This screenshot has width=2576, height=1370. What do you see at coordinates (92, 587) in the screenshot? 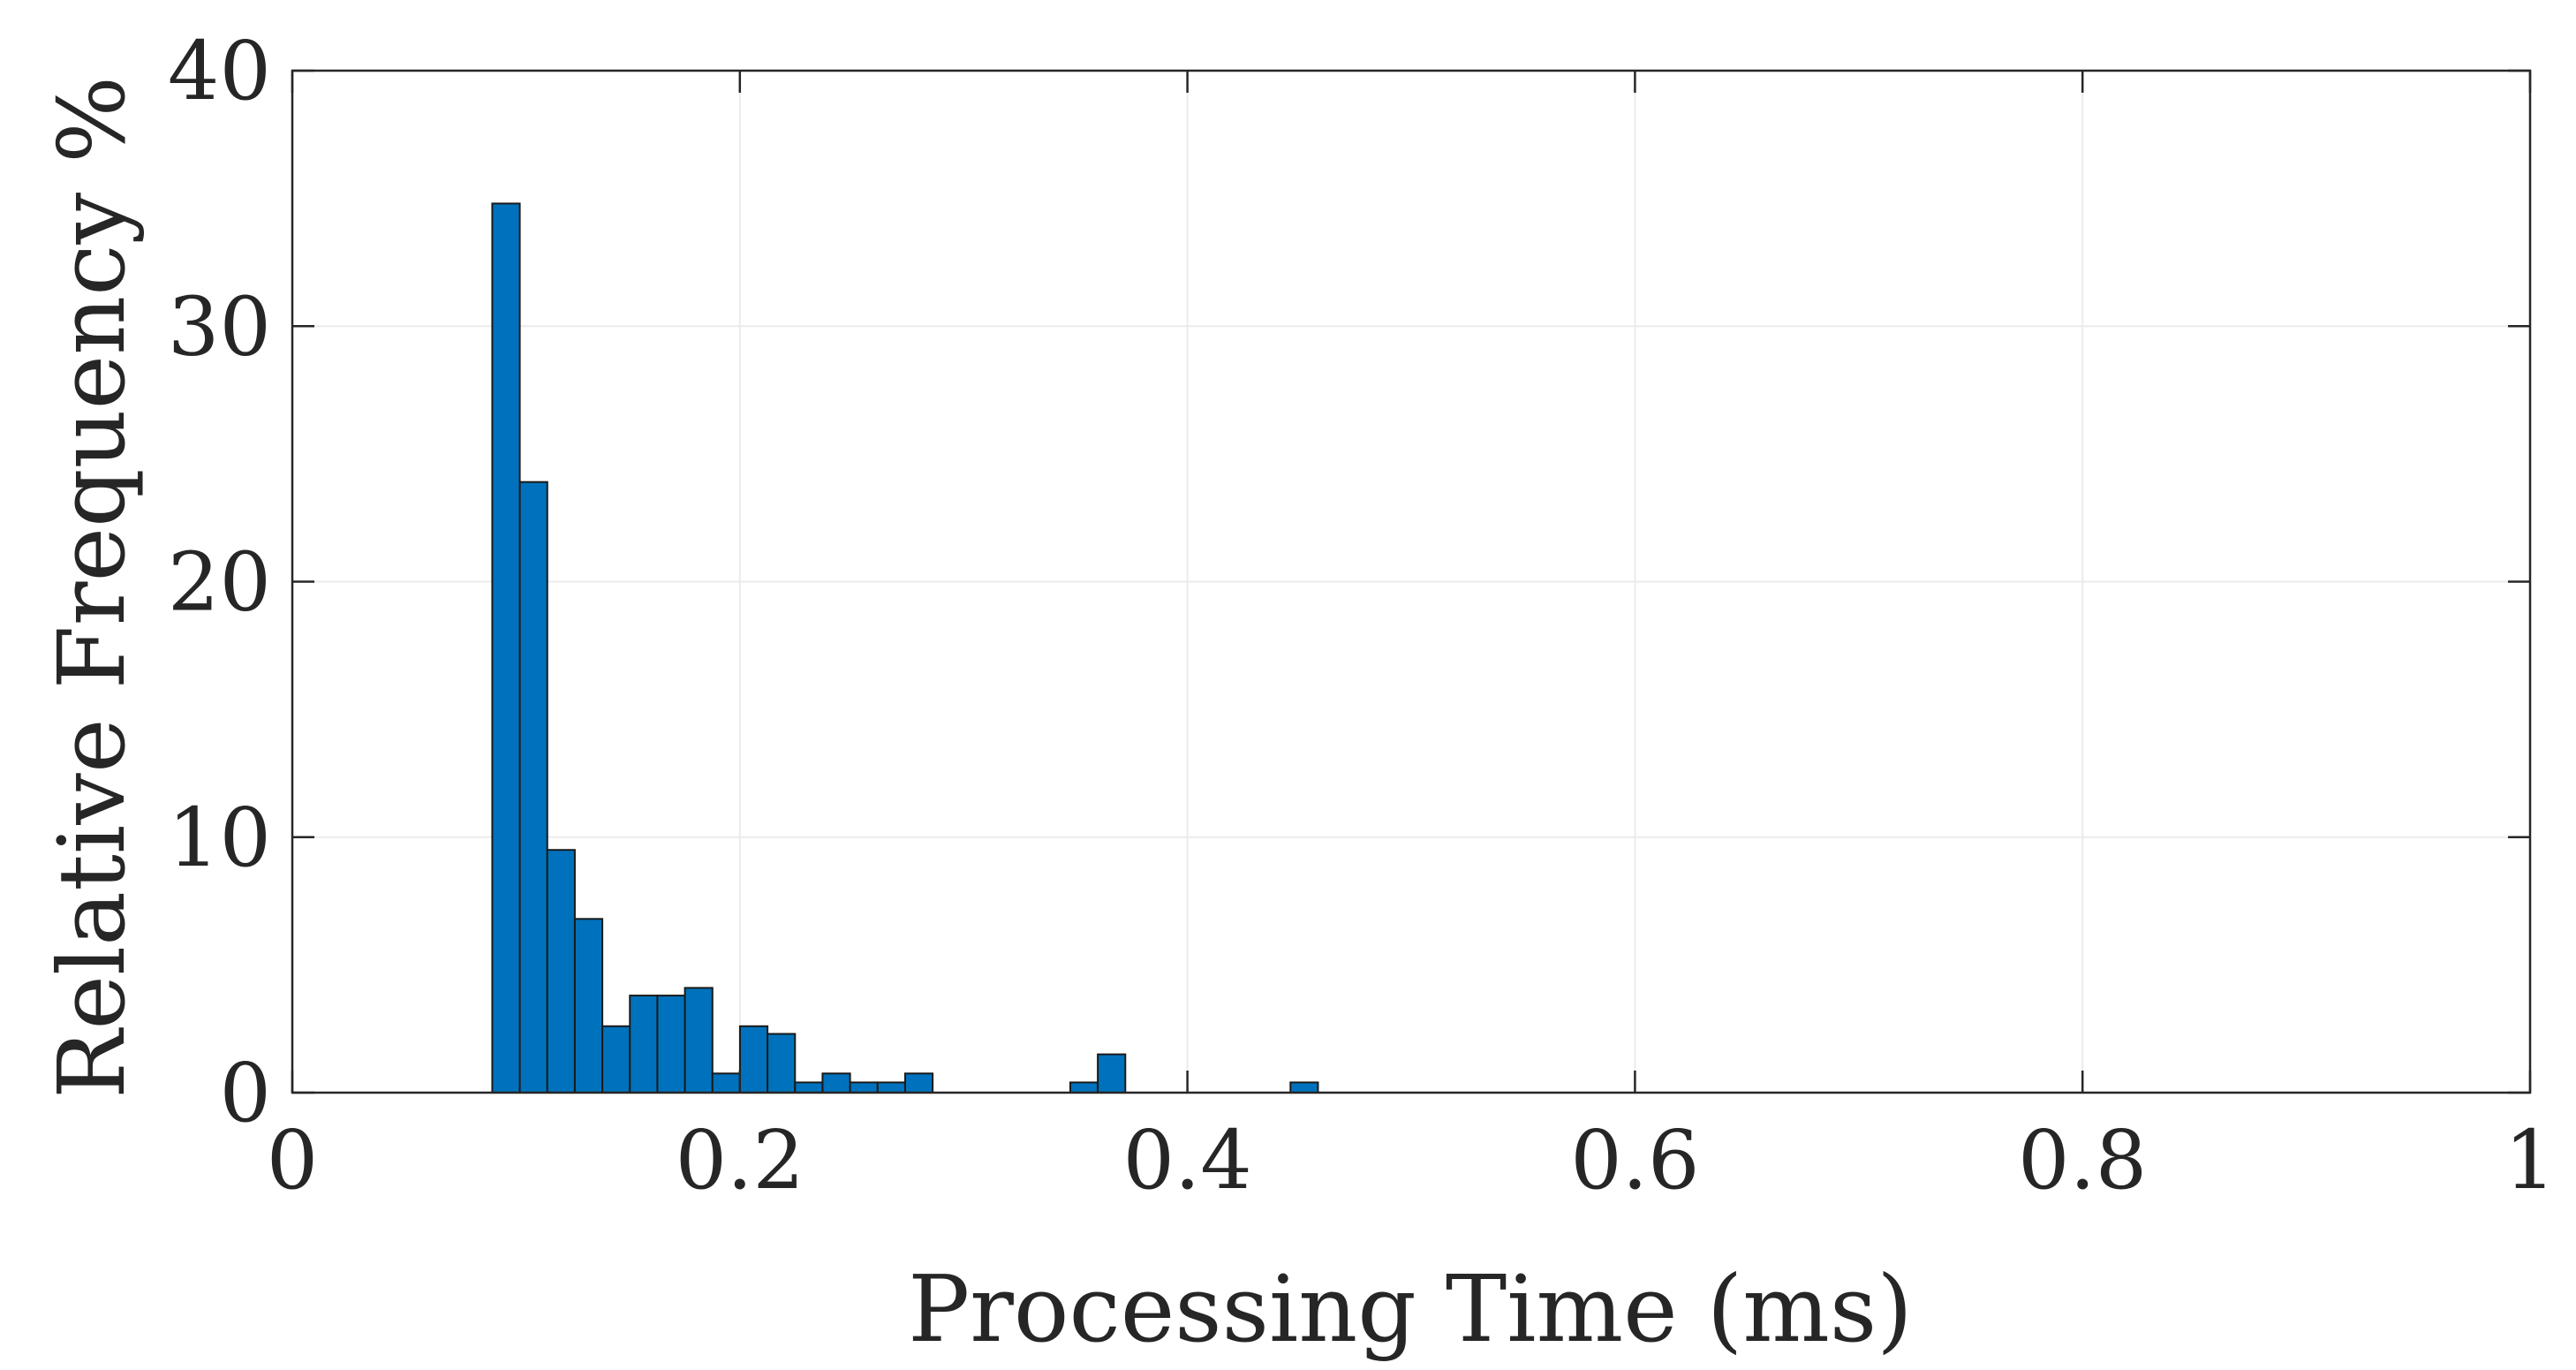
I see `y-axis-title: Relative Frequency %` at bounding box center [92, 587].